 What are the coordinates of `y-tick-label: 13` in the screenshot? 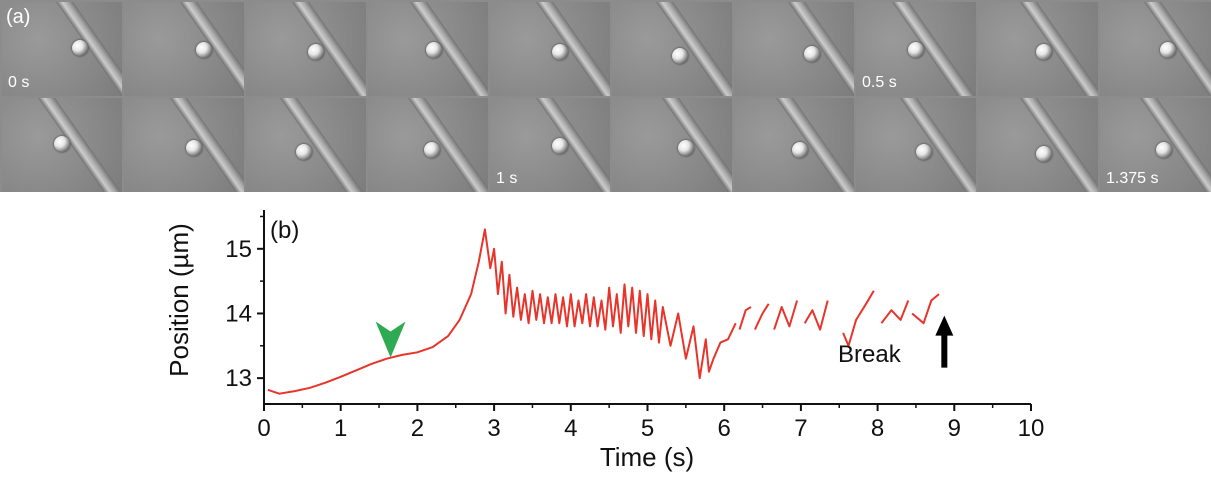 It's located at (238, 378).